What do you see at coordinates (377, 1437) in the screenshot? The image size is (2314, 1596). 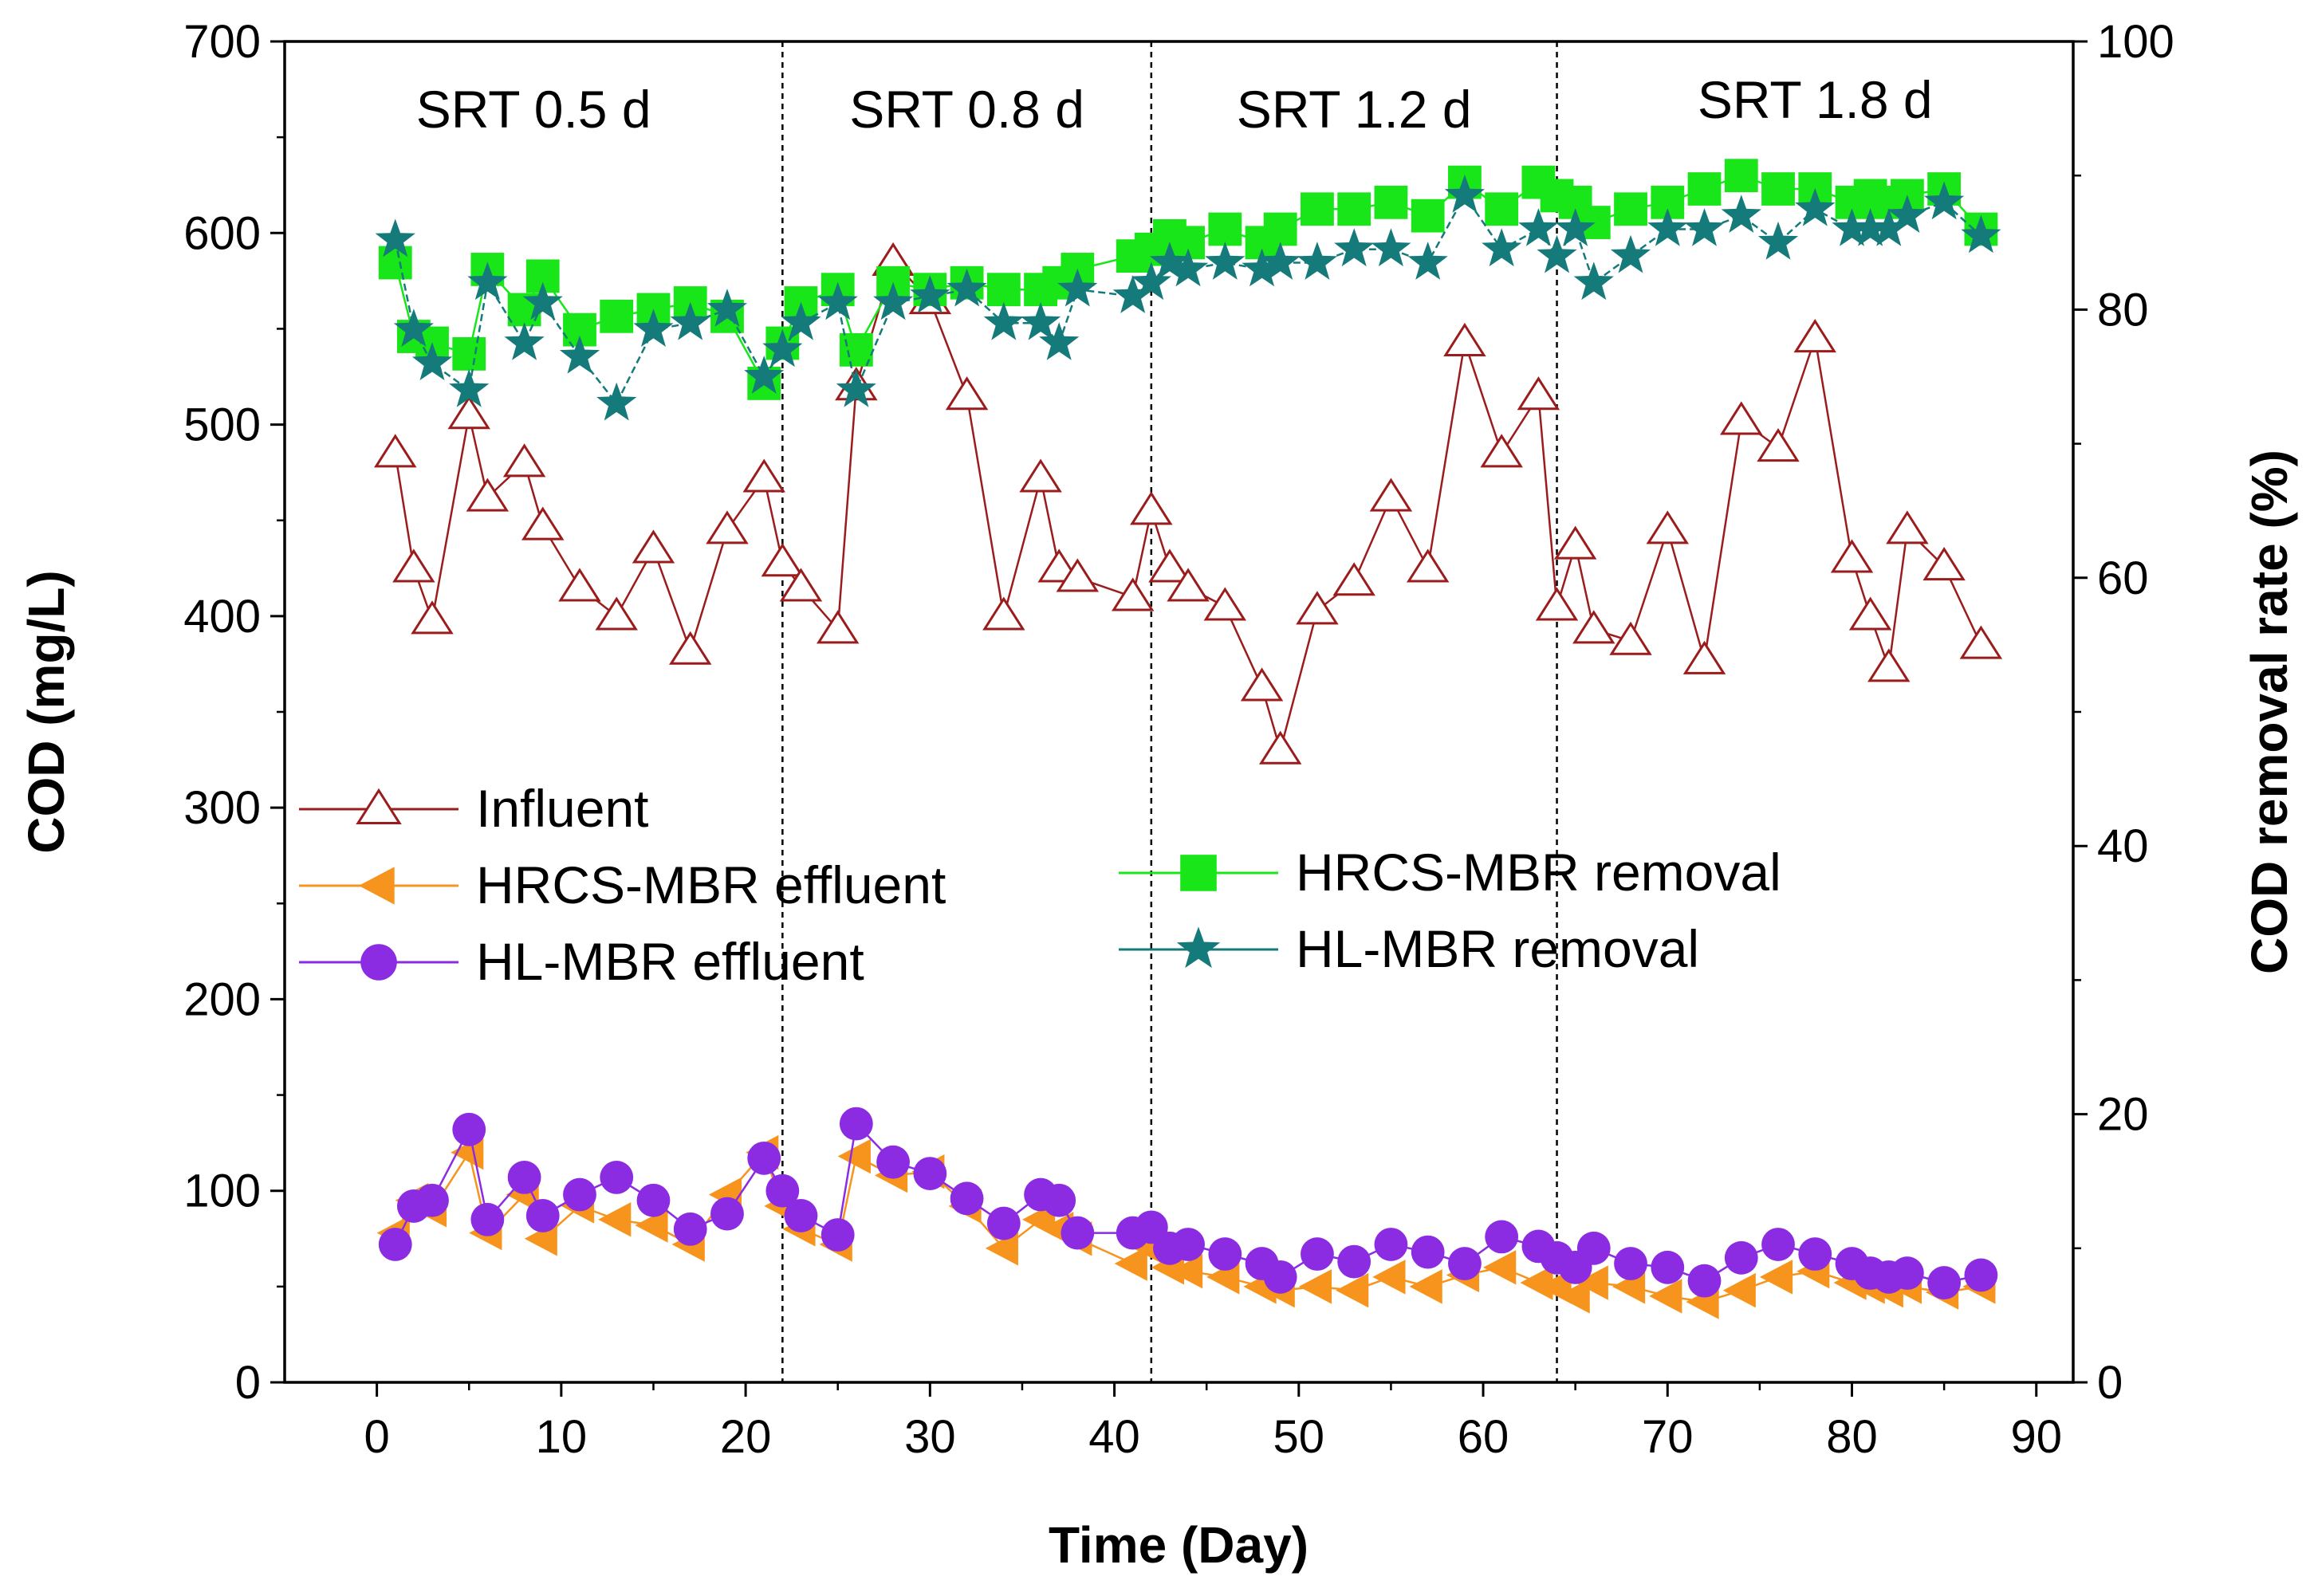 I see `x-tick-label: 0` at bounding box center [377, 1437].